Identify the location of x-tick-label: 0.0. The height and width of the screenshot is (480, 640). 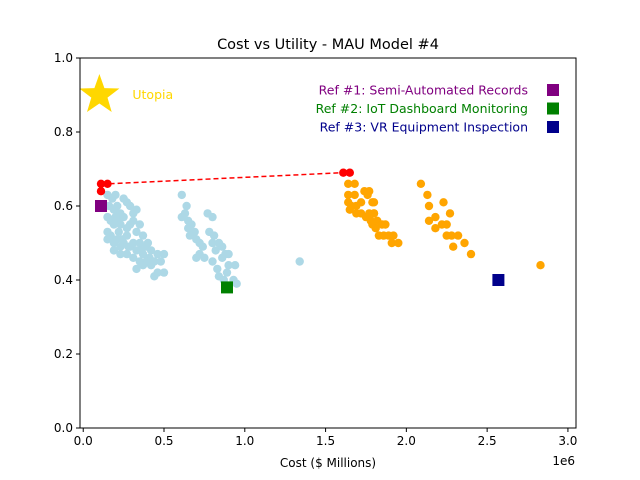
(83, 441).